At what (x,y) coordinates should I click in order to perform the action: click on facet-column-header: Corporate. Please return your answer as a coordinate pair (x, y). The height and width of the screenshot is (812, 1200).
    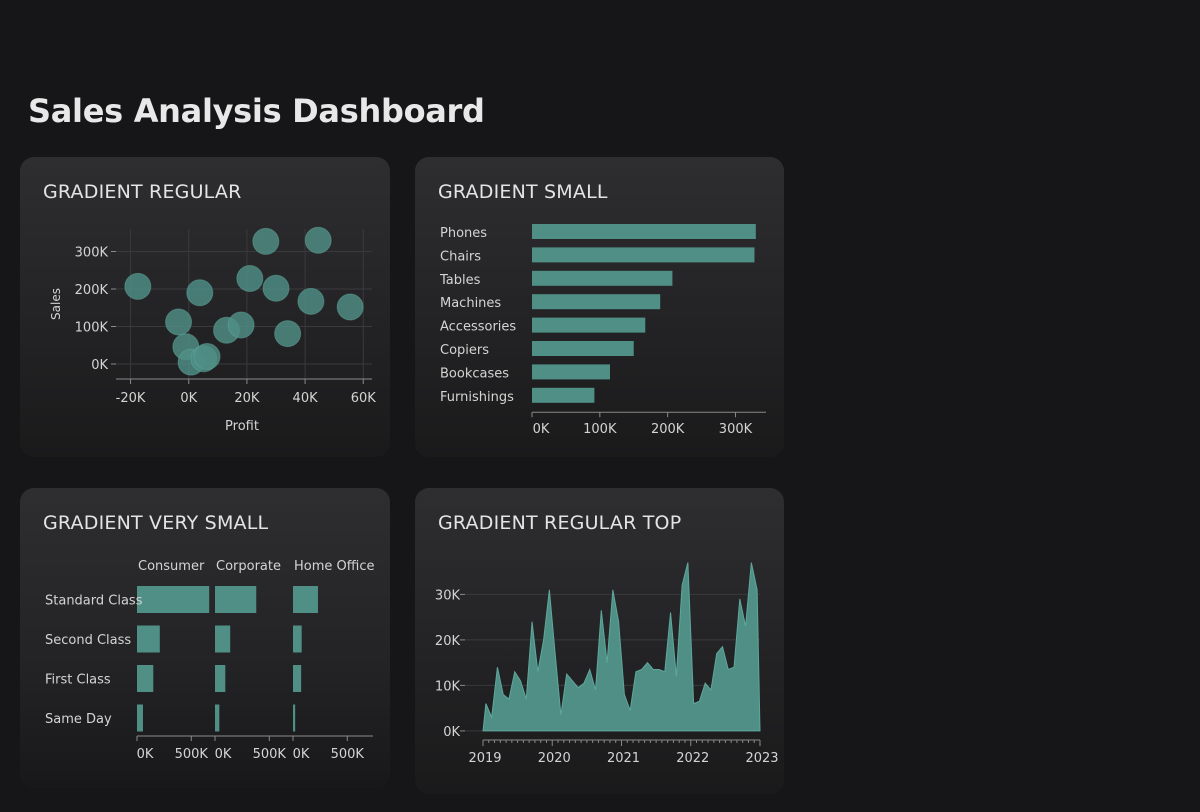
    Looking at the image, I should click on (248, 566).